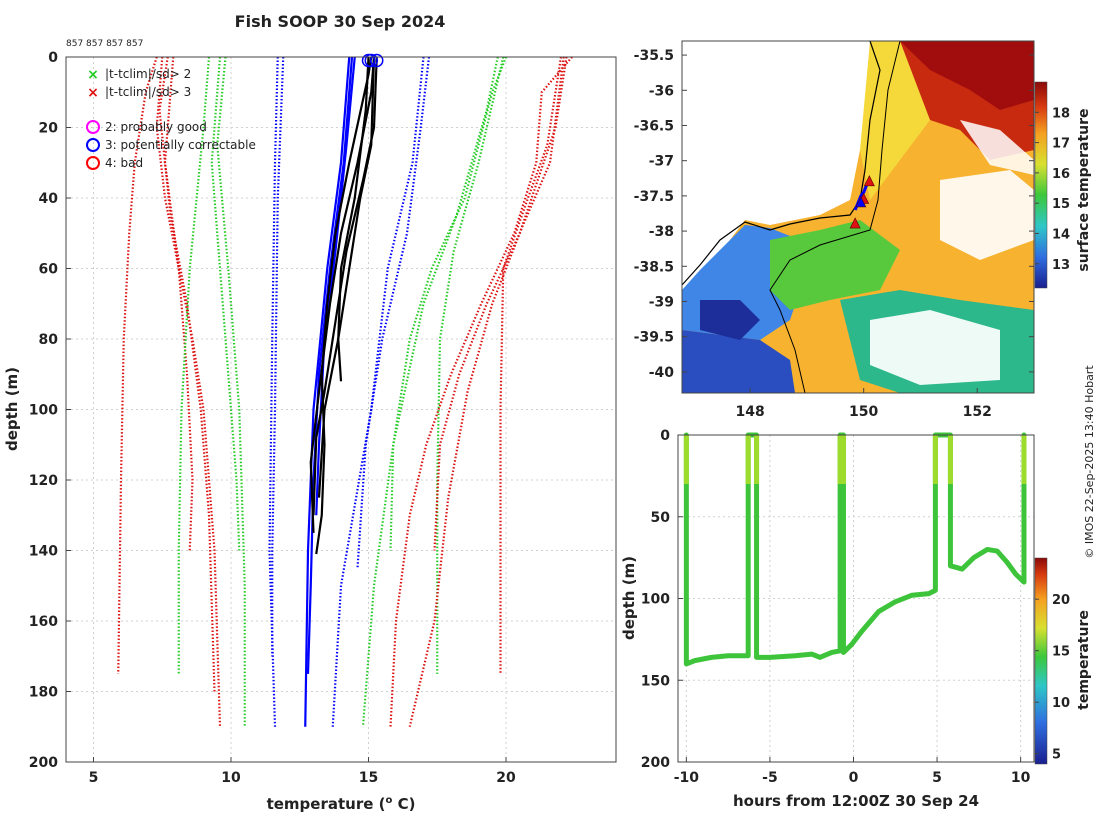 This screenshot has height=820, width=1100. What do you see at coordinates (654, 126) in the screenshot?
I see `map-y-tick-label: -36.5` at bounding box center [654, 126].